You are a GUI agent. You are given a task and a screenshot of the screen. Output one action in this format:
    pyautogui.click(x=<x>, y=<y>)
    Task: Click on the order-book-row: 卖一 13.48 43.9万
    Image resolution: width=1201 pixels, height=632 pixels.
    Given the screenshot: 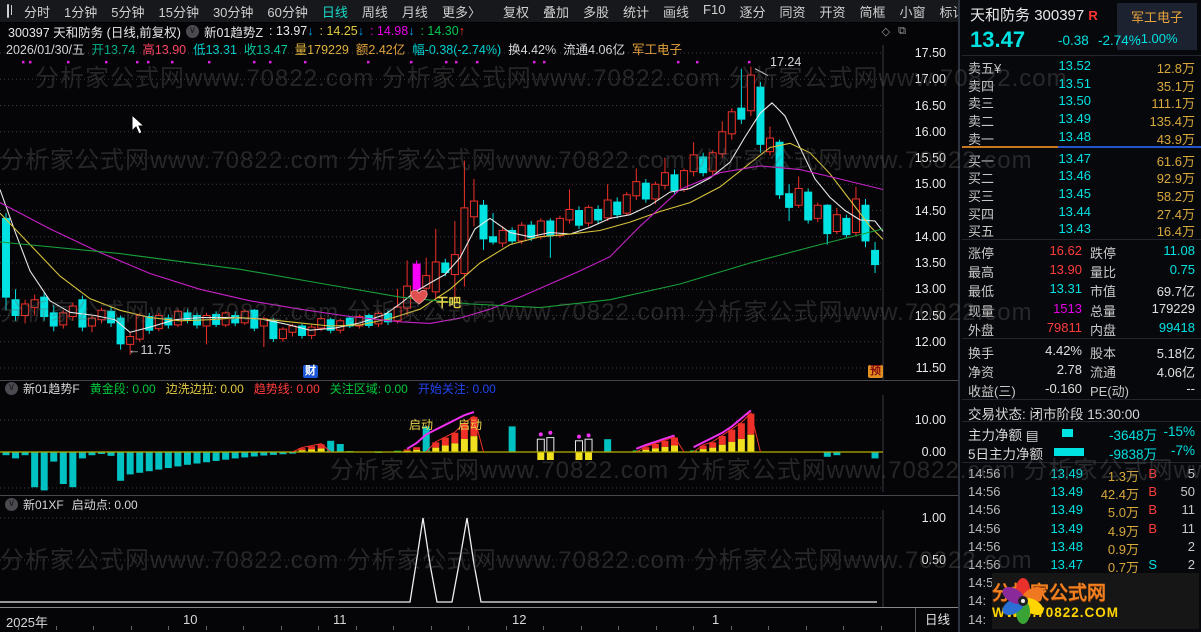 What is the action you would take?
    pyautogui.click(x=1081, y=138)
    